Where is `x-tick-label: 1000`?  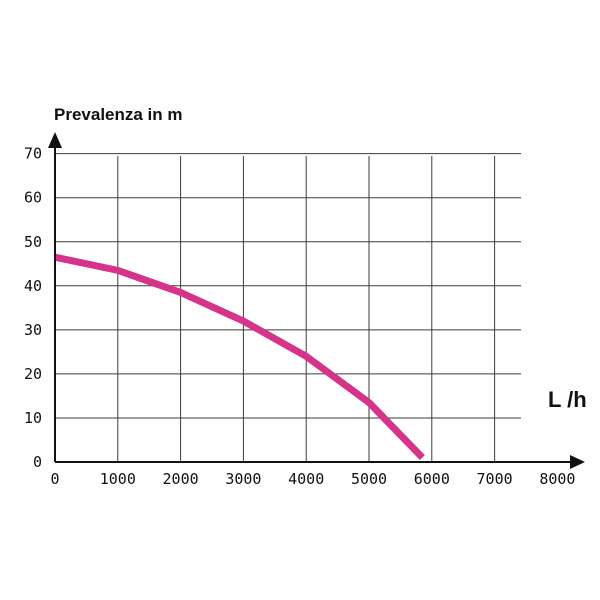 x-tick-label: 1000 is located at coordinates (118, 479).